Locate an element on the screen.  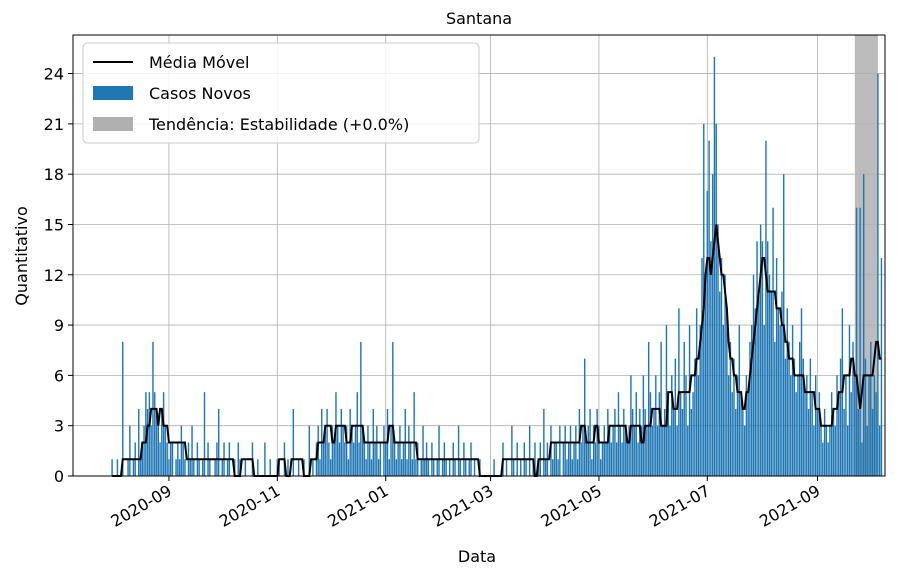
chart-title: Santana is located at coordinates (479, 18).